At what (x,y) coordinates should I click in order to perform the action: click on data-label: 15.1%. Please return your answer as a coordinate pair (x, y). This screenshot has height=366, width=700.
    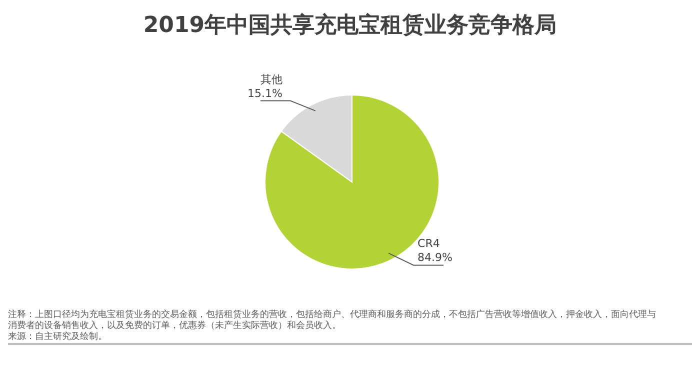
    Looking at the image, I should click on (264, 93).